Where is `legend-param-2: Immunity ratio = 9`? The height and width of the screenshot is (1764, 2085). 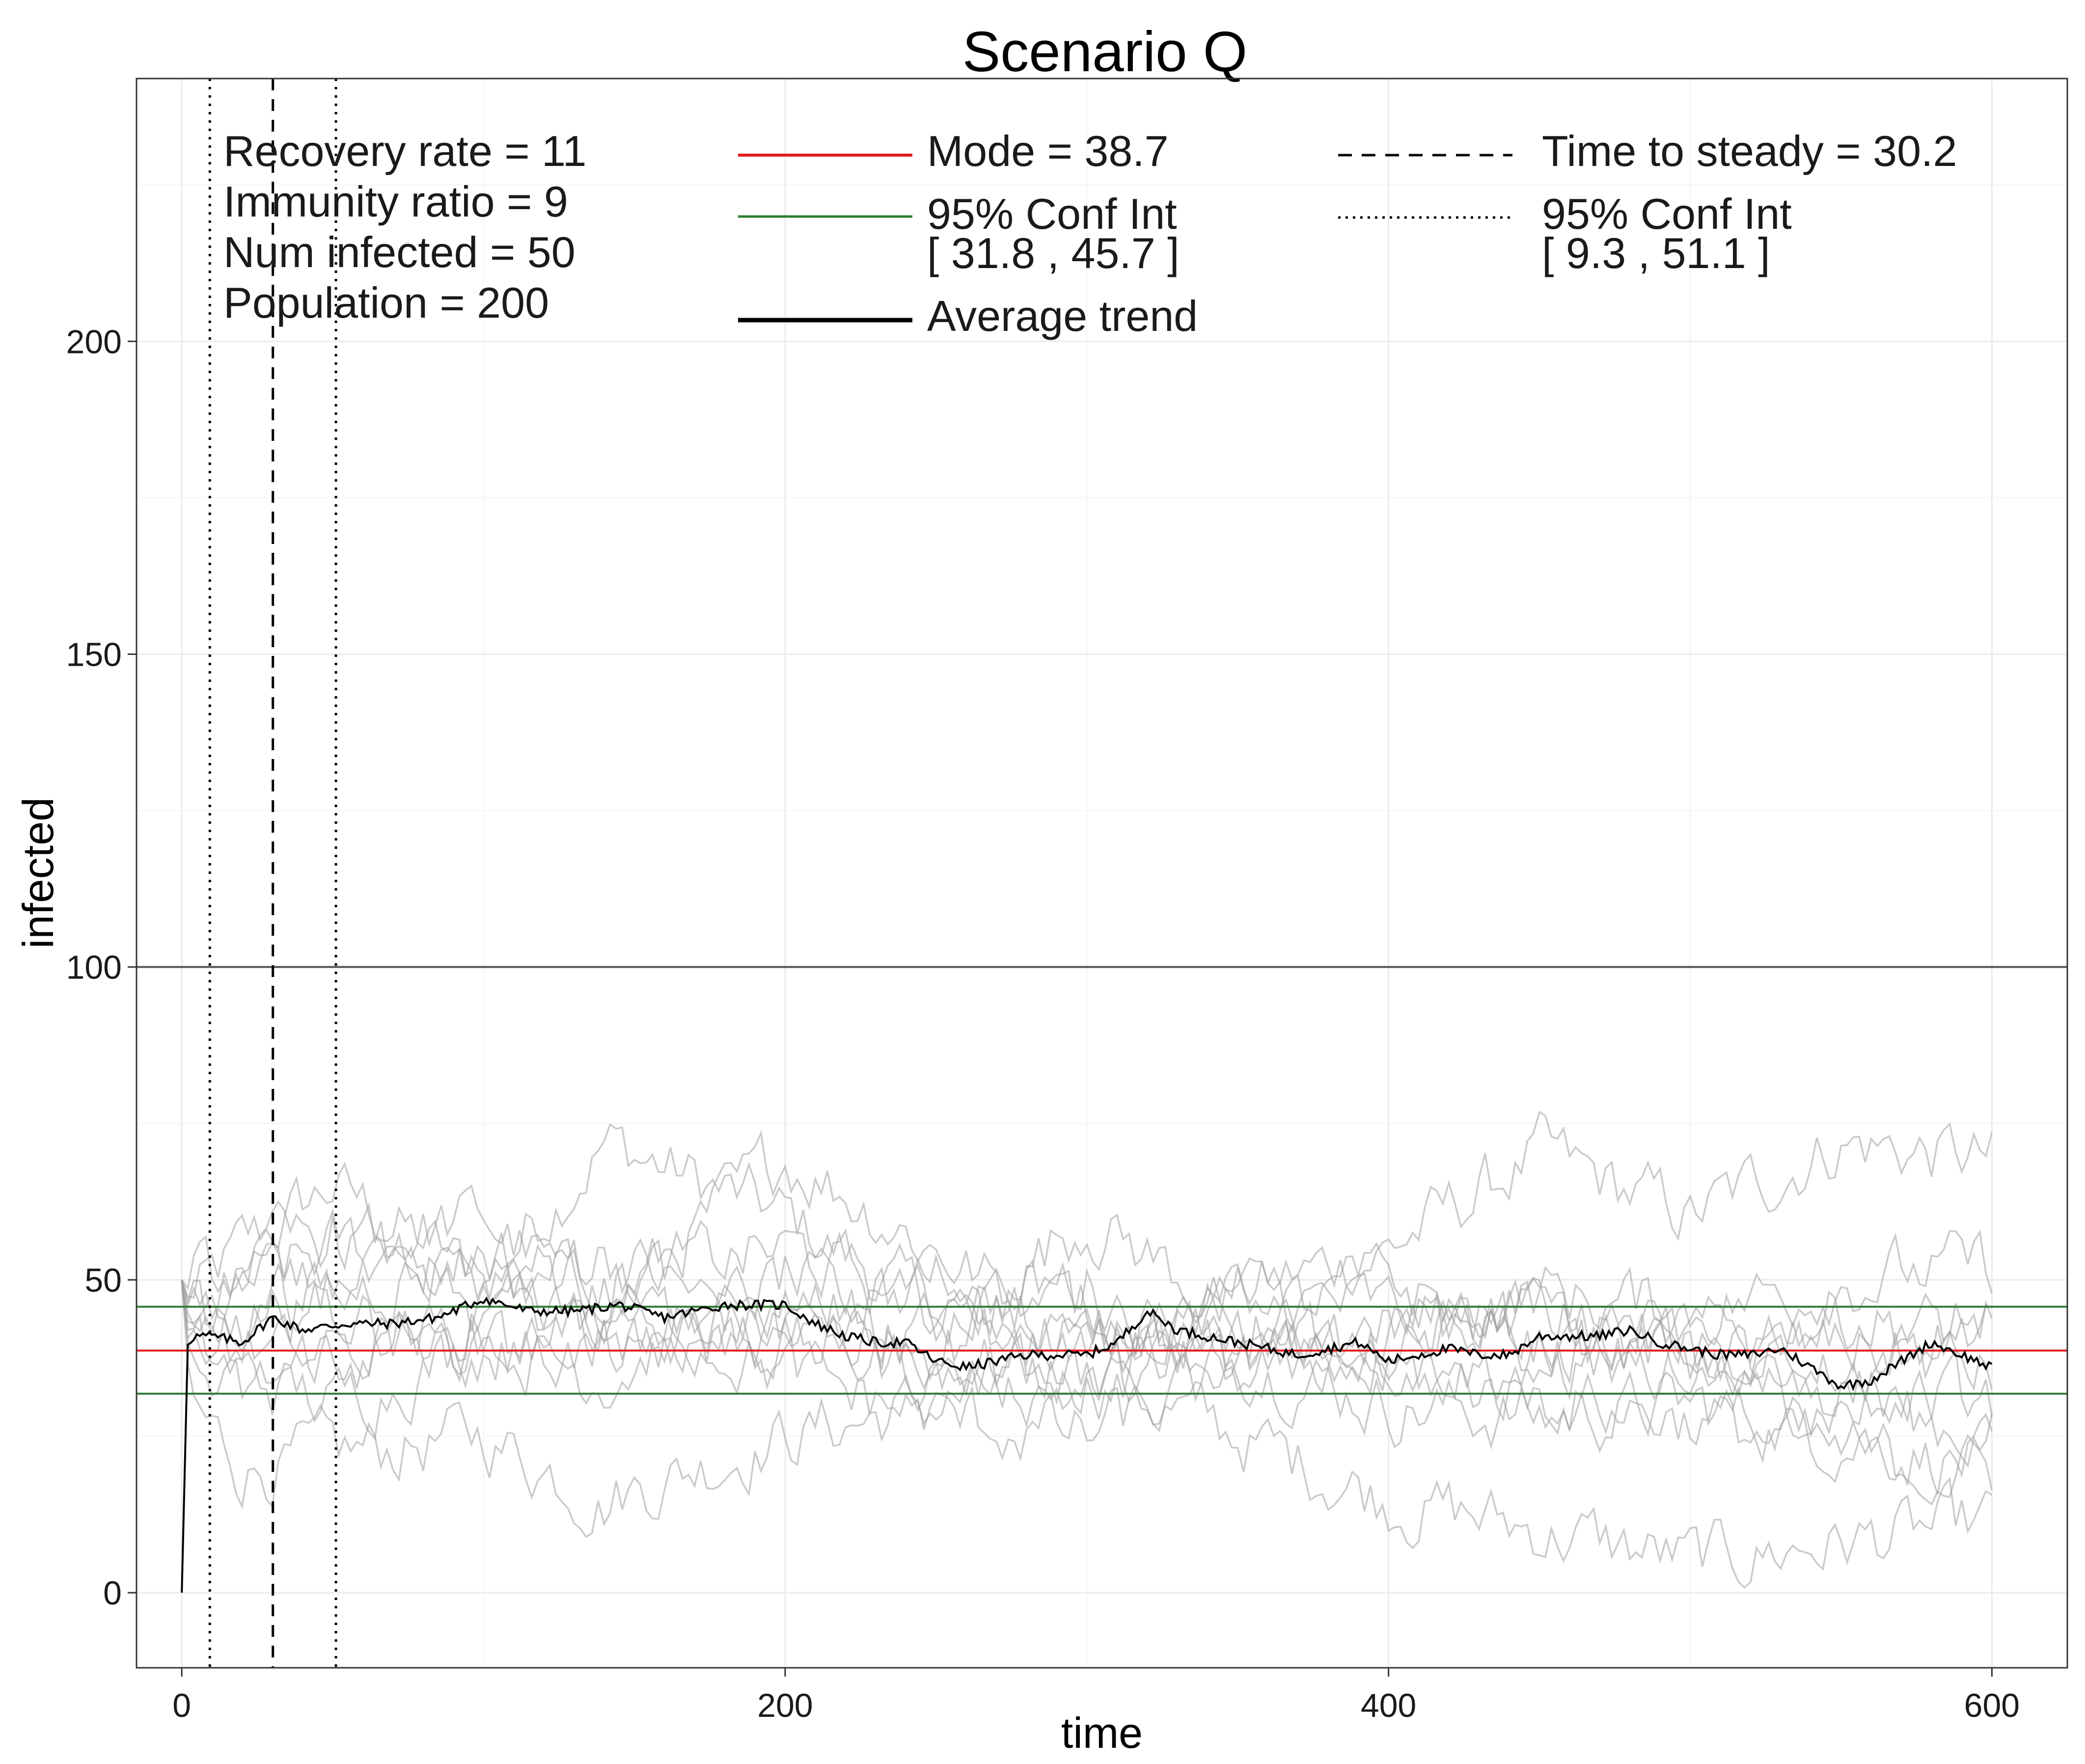
legend-param-2: Immunity ratio = 9 is located at coordinates (395, 201).